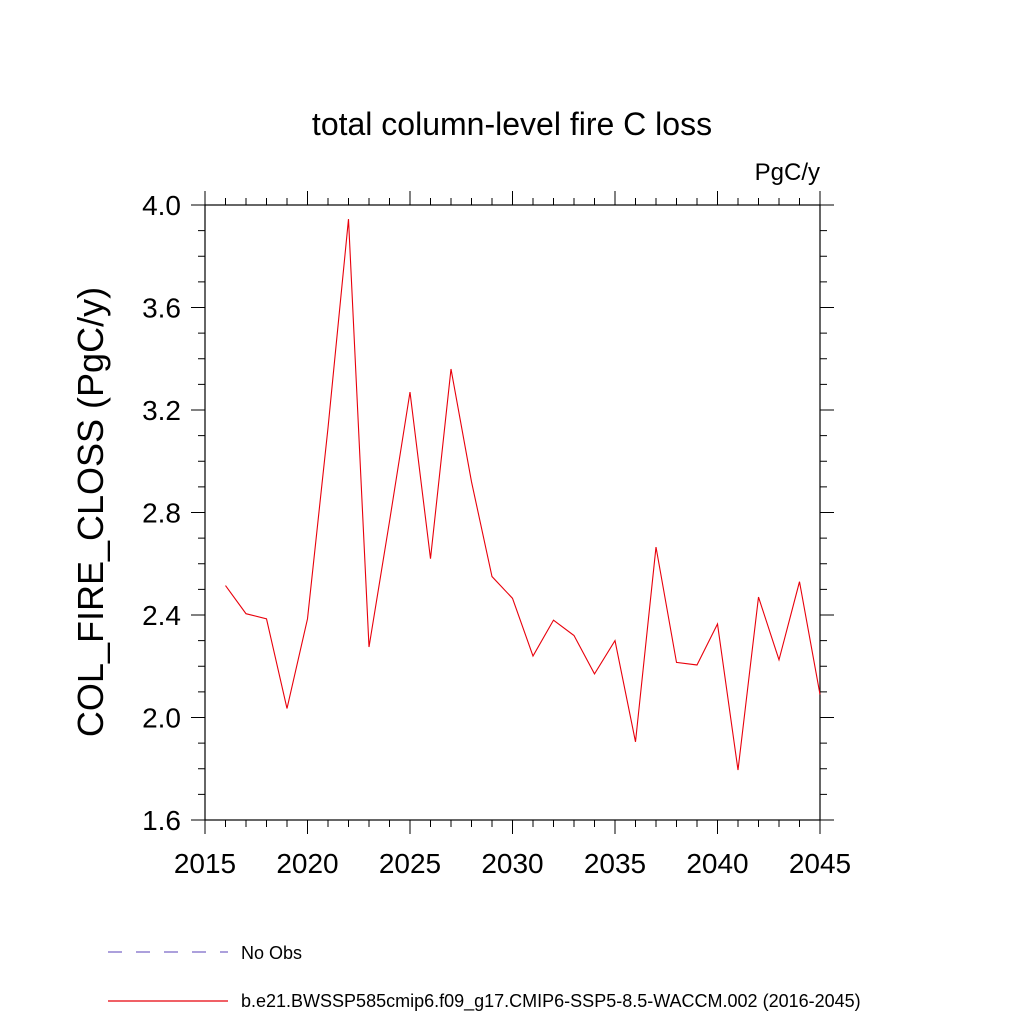 The width and height of the screenshot is (1024, 1024). Describe the element at coordinates (512, 863) in the screenshot. I see `x-tick-label: 2030` at that location.